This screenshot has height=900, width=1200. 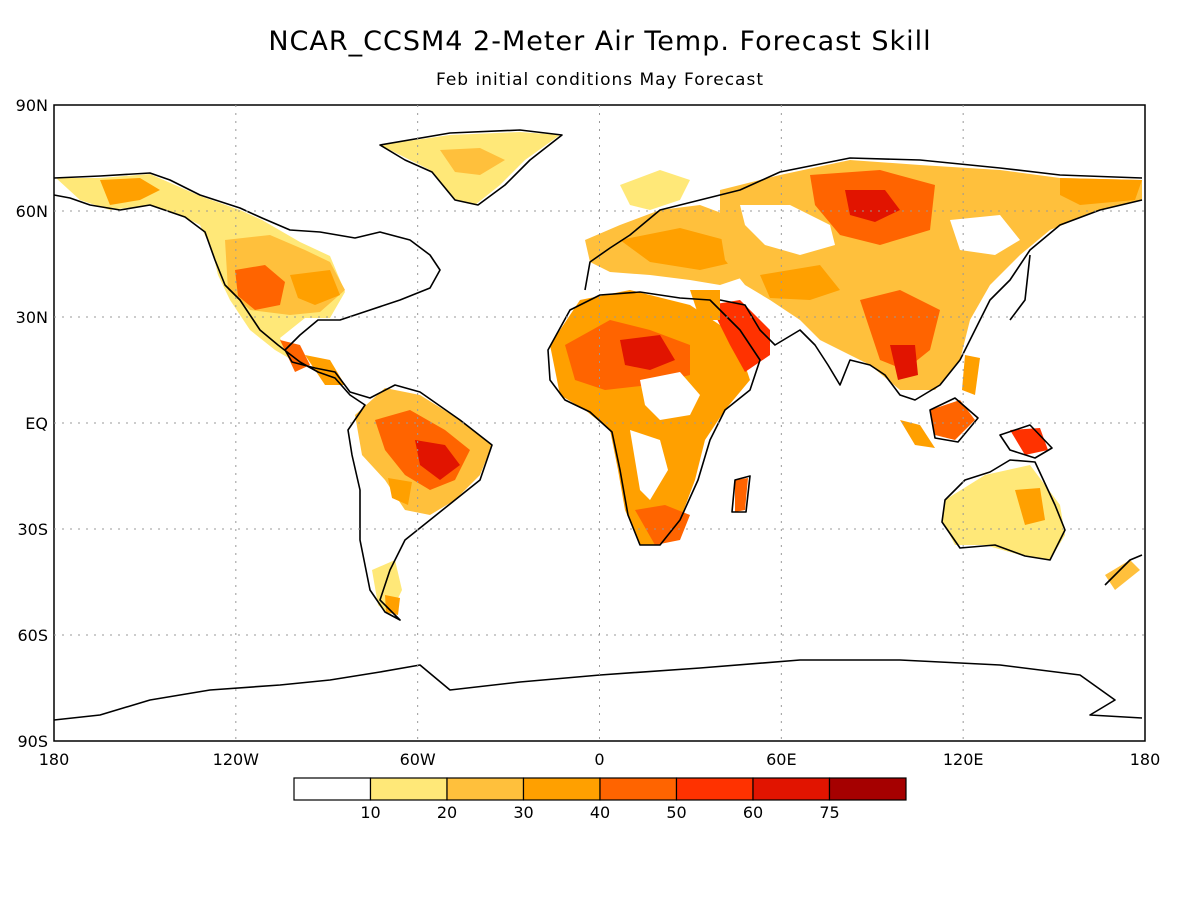 What do you see at coordinates (236, 759) in the screenshot?
I see `lon-tick-label: 120W` at bounding box center [236, 759].